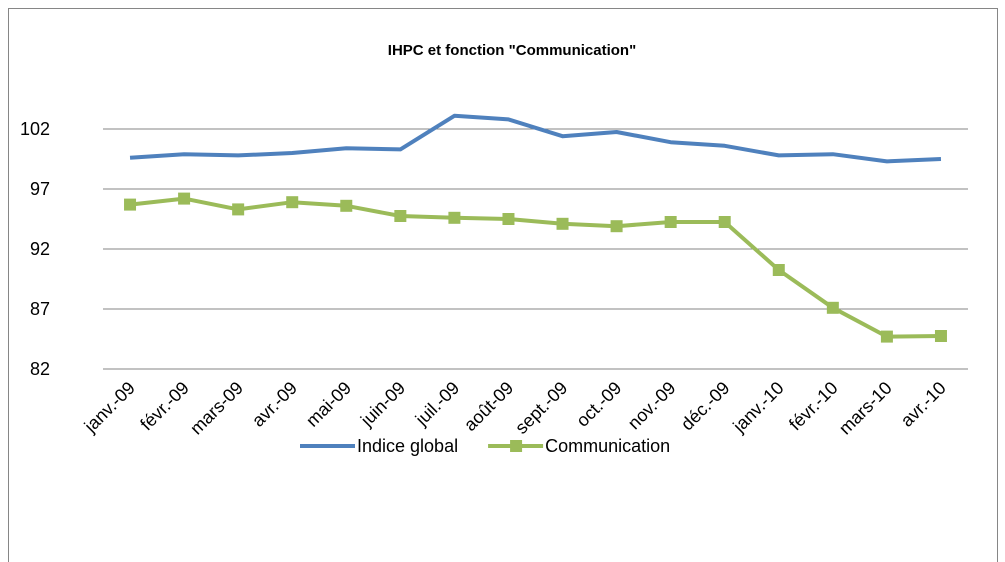 Image resolution: width=1005 pixels, height=562 pixels. Describe the element at coordinates (35, 129) in the screenshot. I see `y-tick-label: 102` at that location.